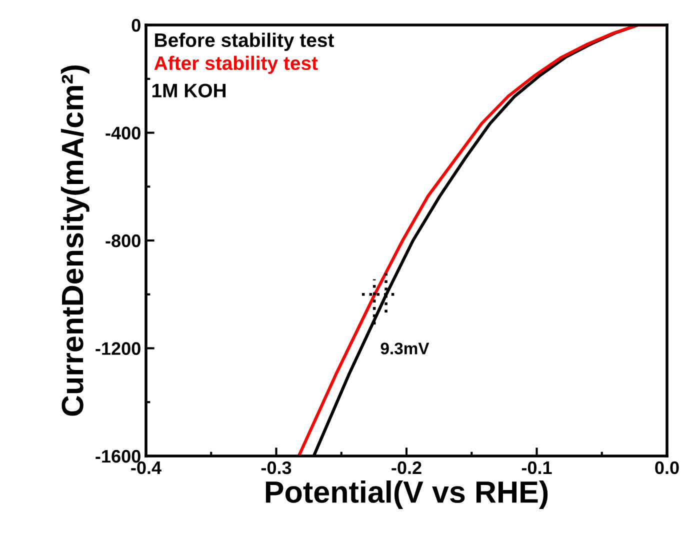 Image resolution: width=684 pixels, height=535 pixels. I want to click on x-tick-label: 0.0, so click(667, 467).